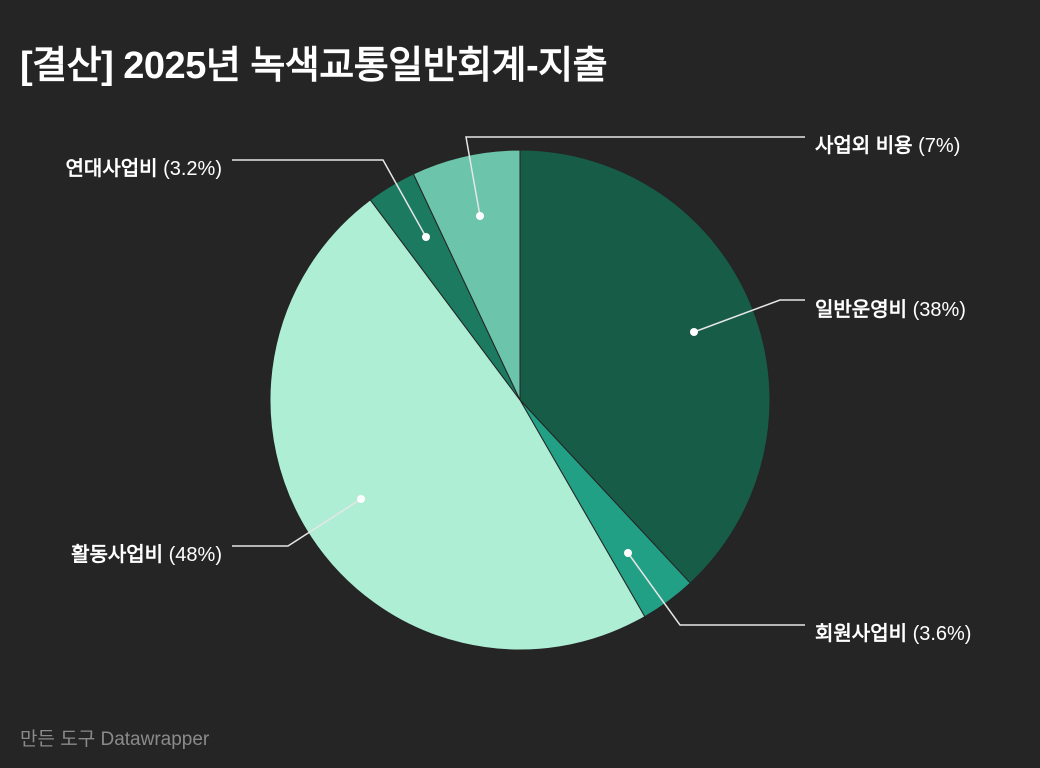  I want to click on slice-label-2: 활동사업비 (48%), so click(146, 554).